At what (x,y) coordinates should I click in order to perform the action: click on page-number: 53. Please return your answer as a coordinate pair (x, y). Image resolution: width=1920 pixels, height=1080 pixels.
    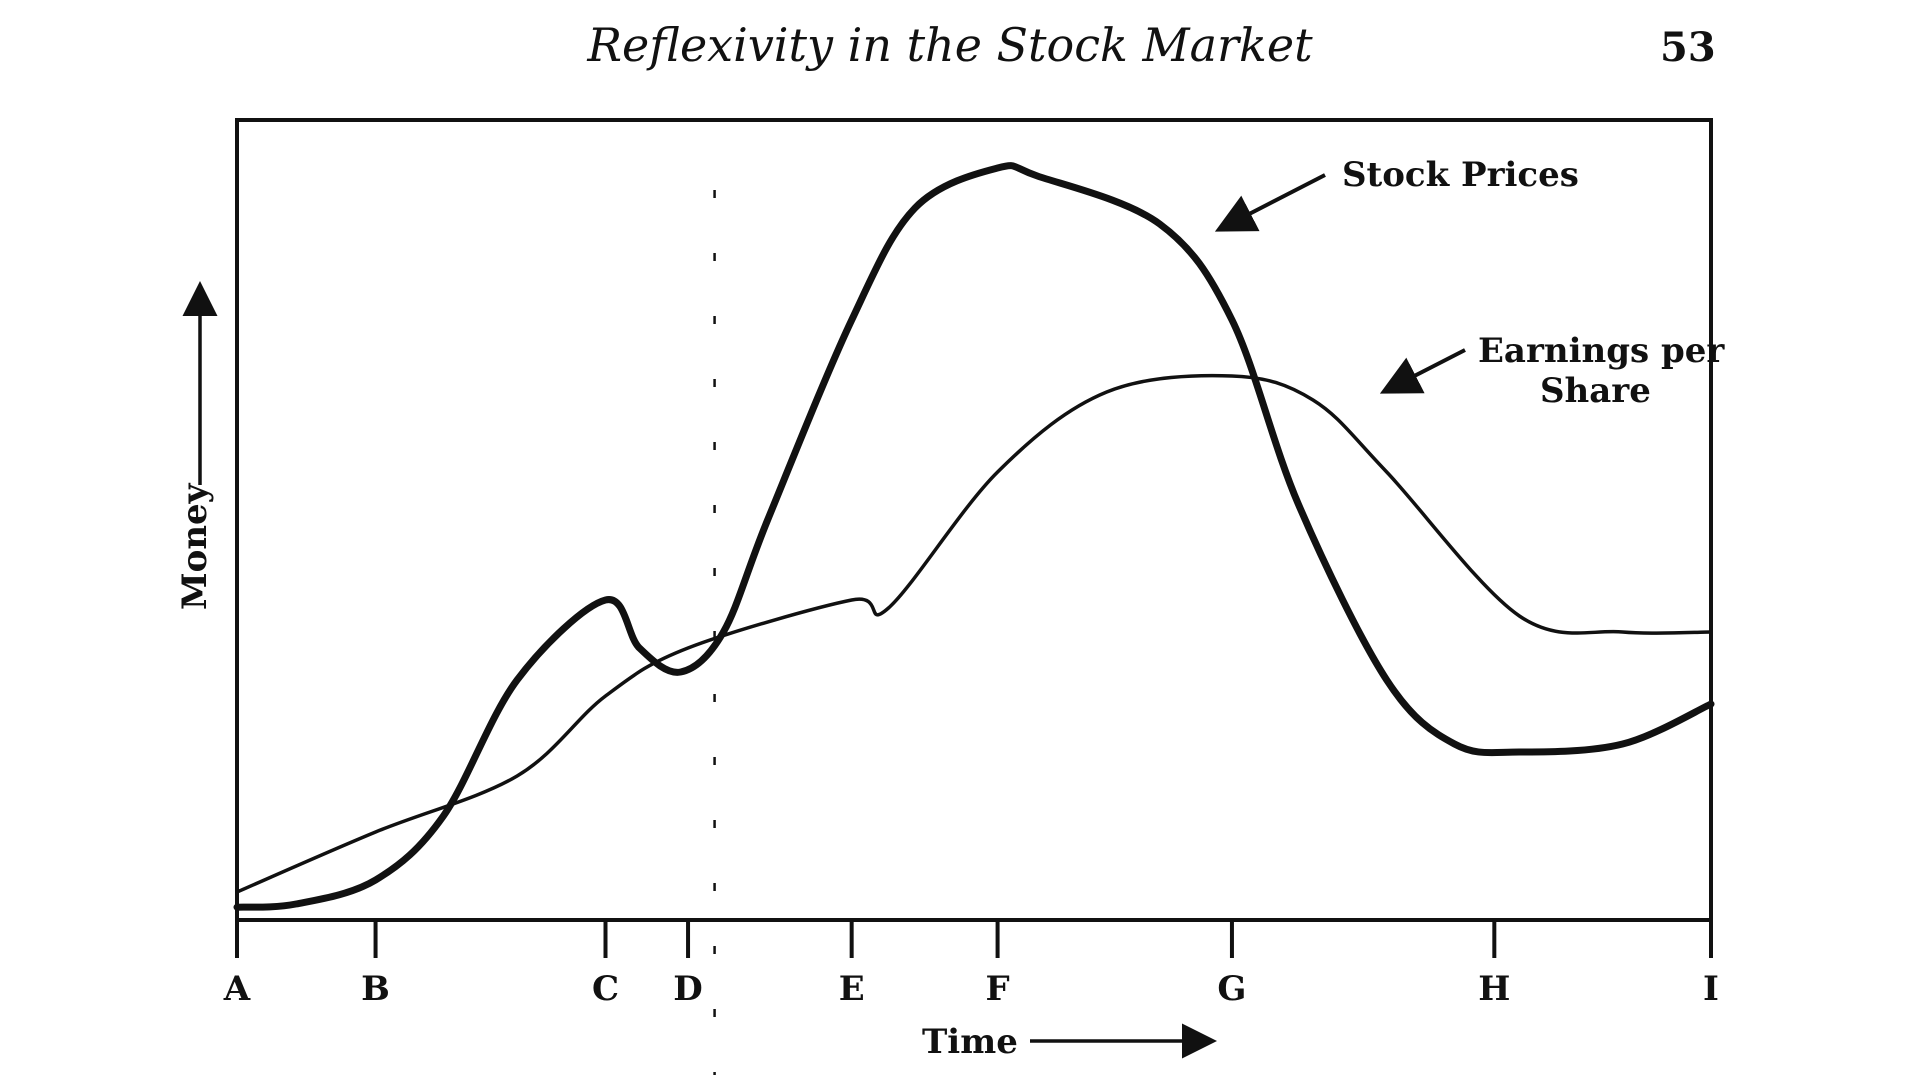
    Looking at the image, I should click on (1688, 47).